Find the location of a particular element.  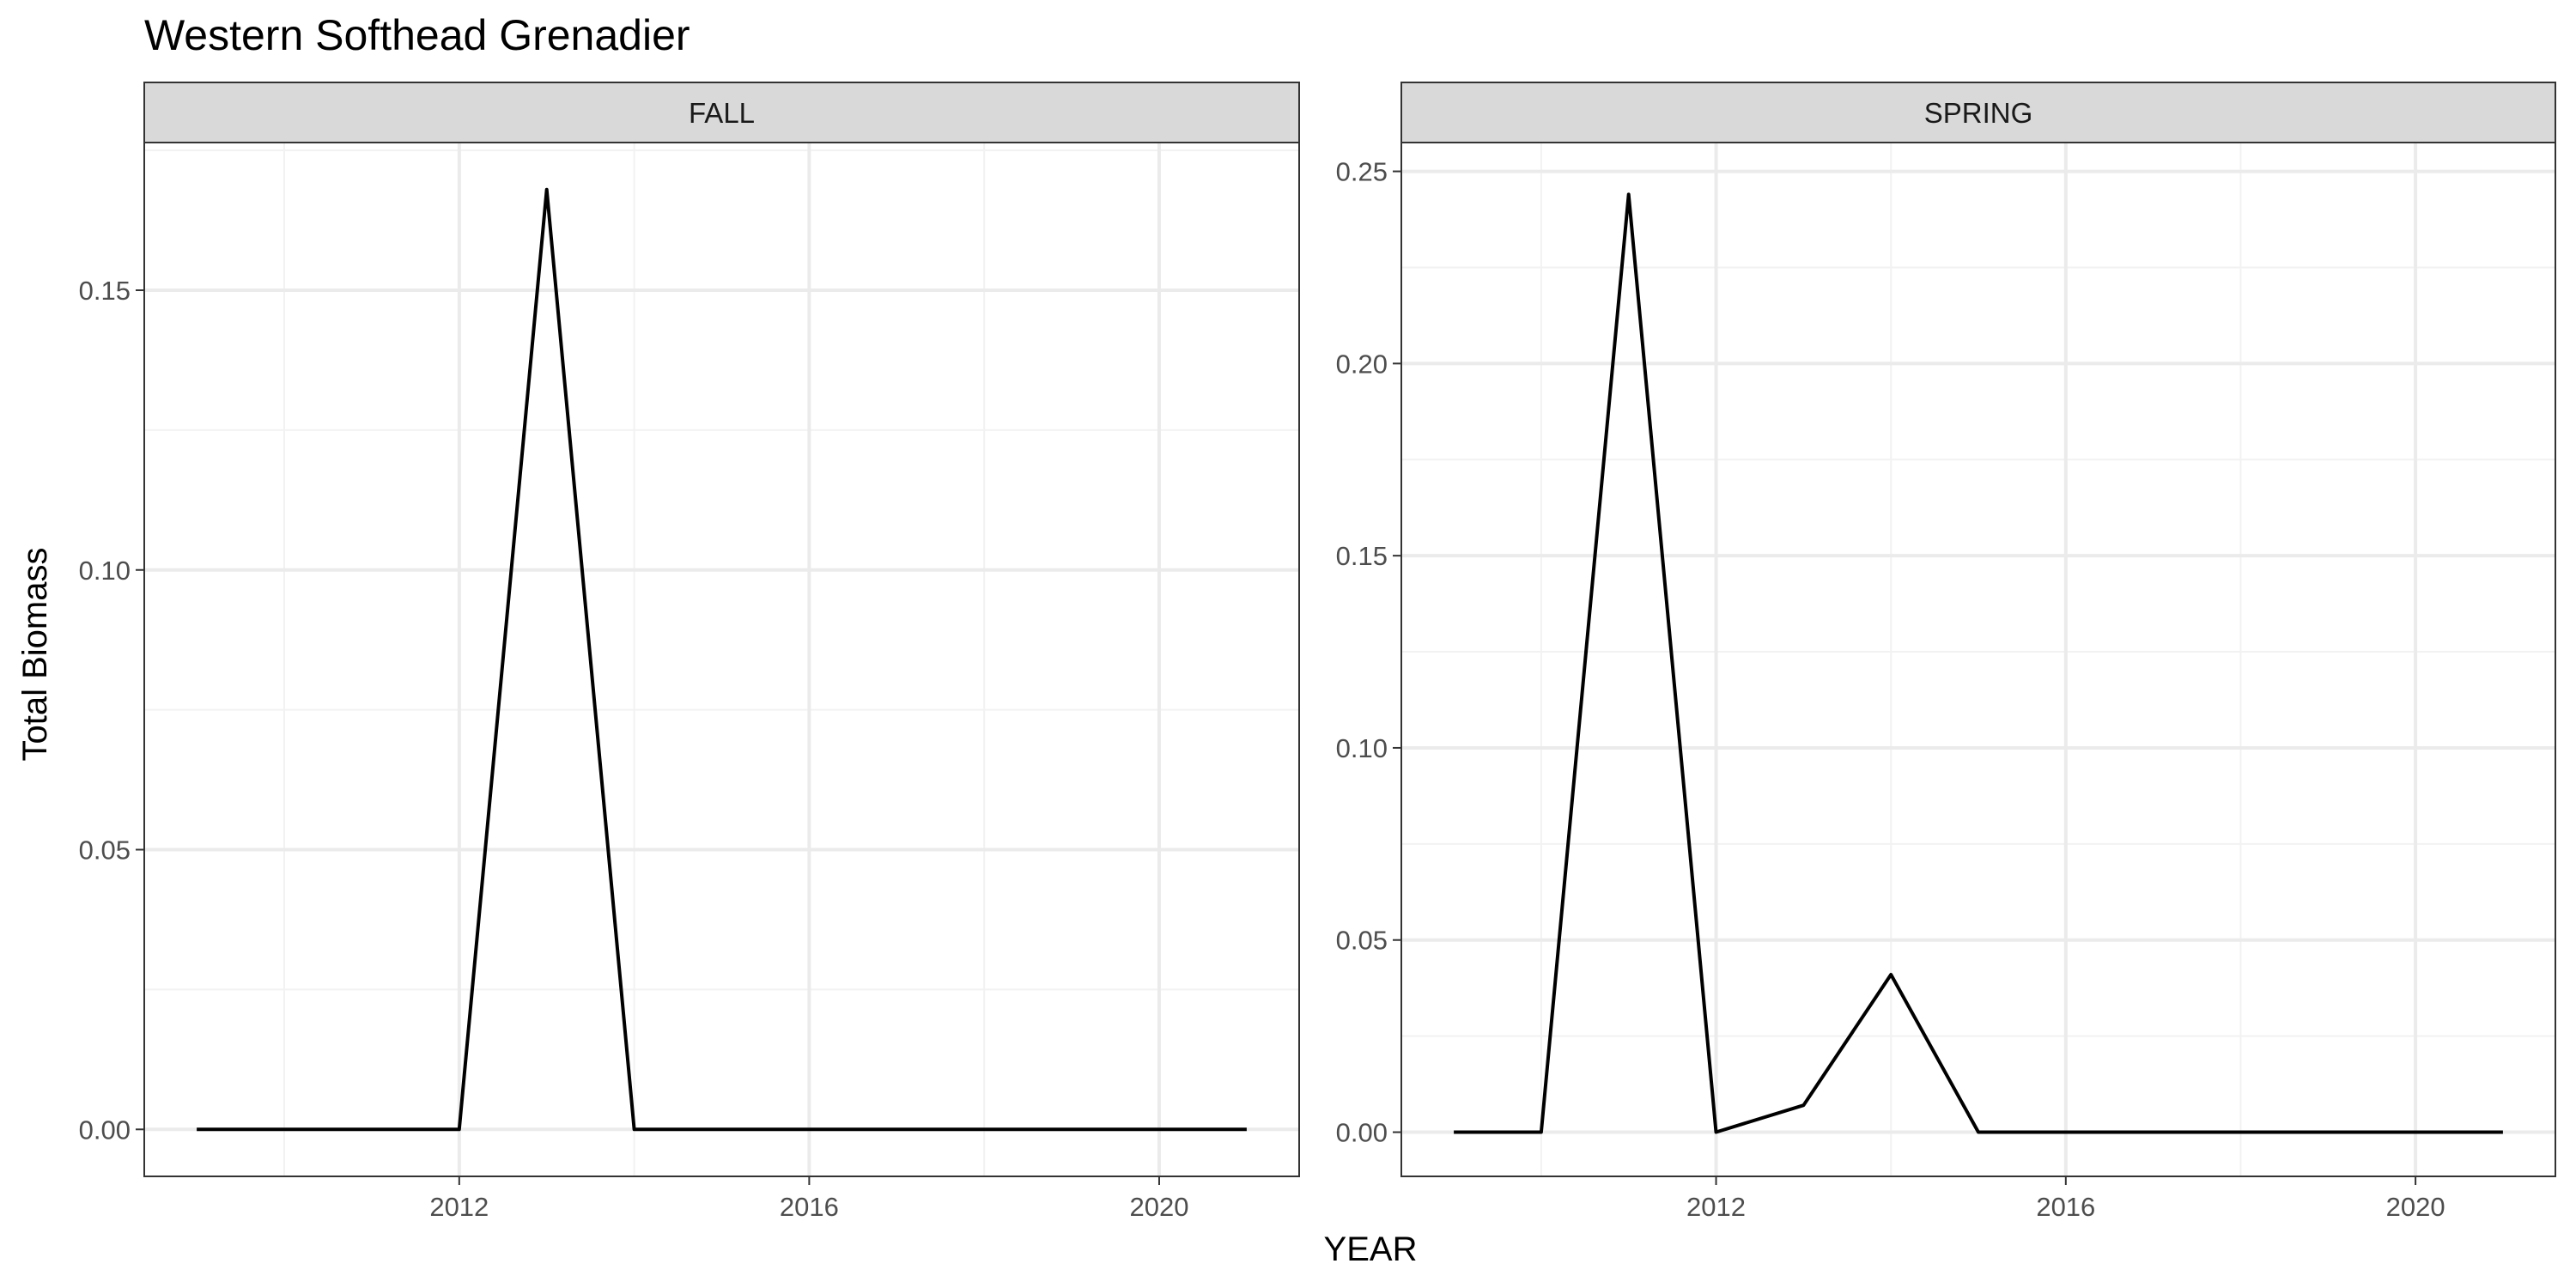

fall-y-tick-label: 0.10 is located at coordinates (105, 571).